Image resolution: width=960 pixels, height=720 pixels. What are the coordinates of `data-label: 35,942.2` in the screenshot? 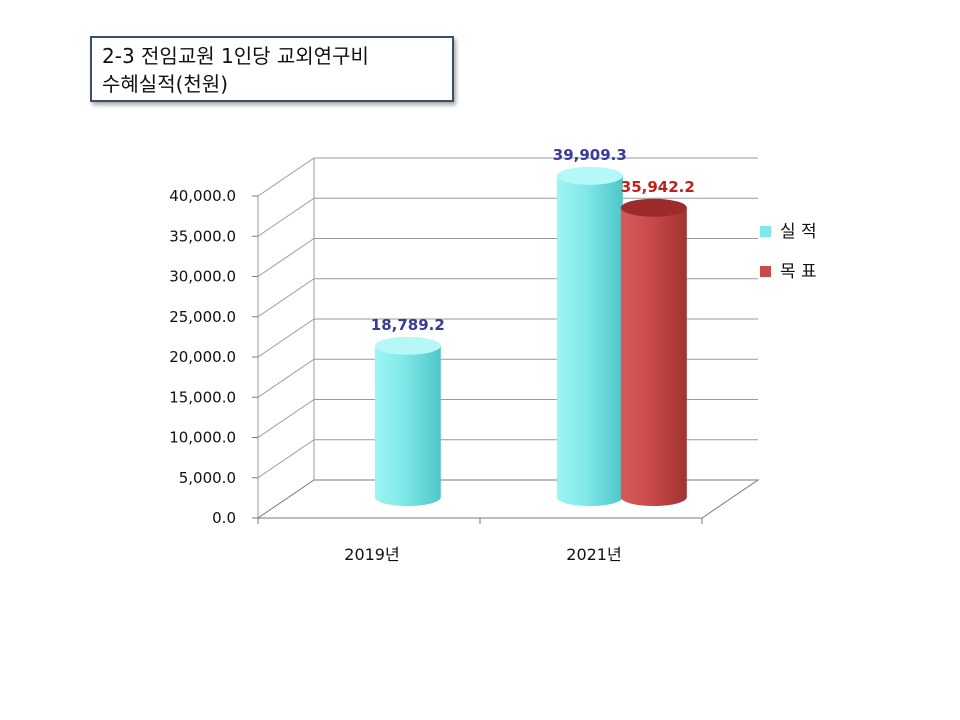 It's located at (658, 187).